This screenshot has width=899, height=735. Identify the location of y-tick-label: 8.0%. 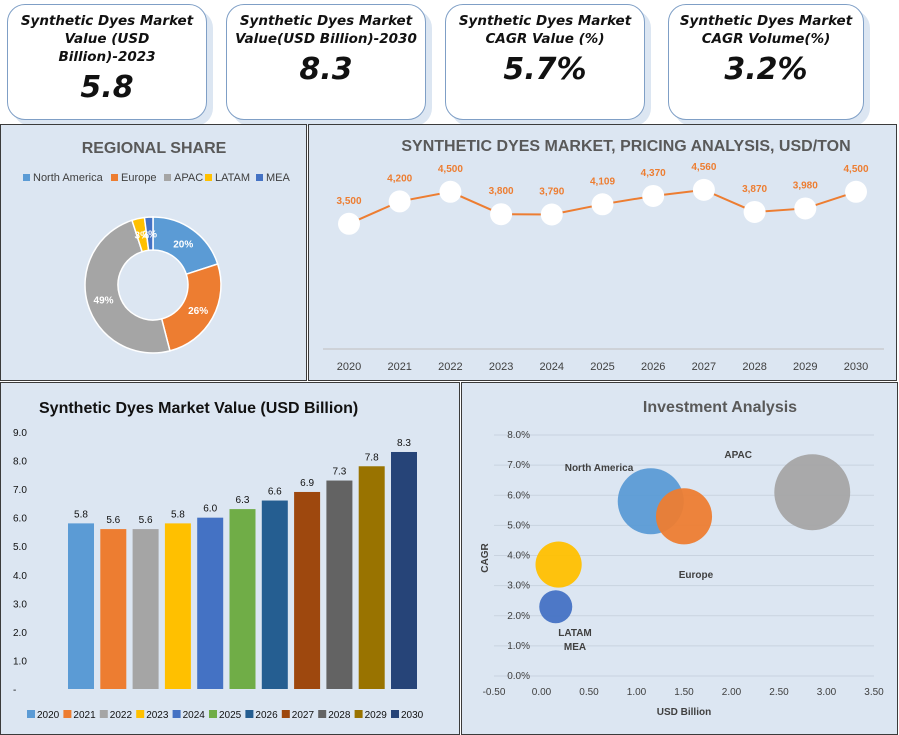
(518, 435).